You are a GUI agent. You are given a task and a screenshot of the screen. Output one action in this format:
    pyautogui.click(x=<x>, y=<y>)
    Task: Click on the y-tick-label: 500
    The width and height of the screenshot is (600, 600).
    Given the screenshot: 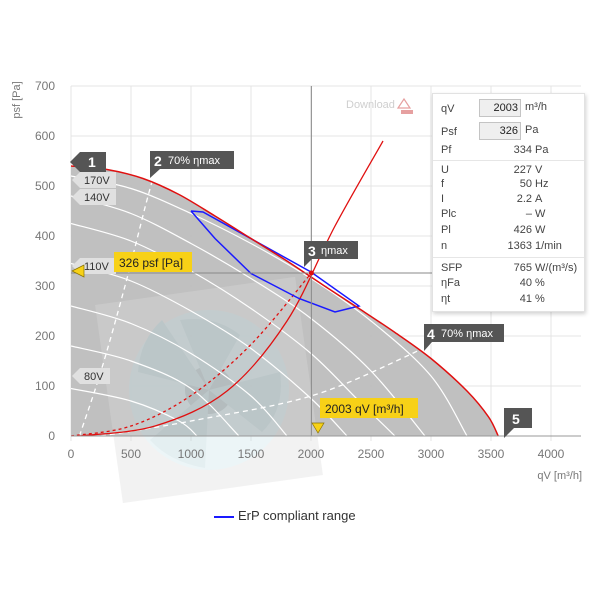 What is the action you would take?
    pyautogui.click(x=45, y=186)
    